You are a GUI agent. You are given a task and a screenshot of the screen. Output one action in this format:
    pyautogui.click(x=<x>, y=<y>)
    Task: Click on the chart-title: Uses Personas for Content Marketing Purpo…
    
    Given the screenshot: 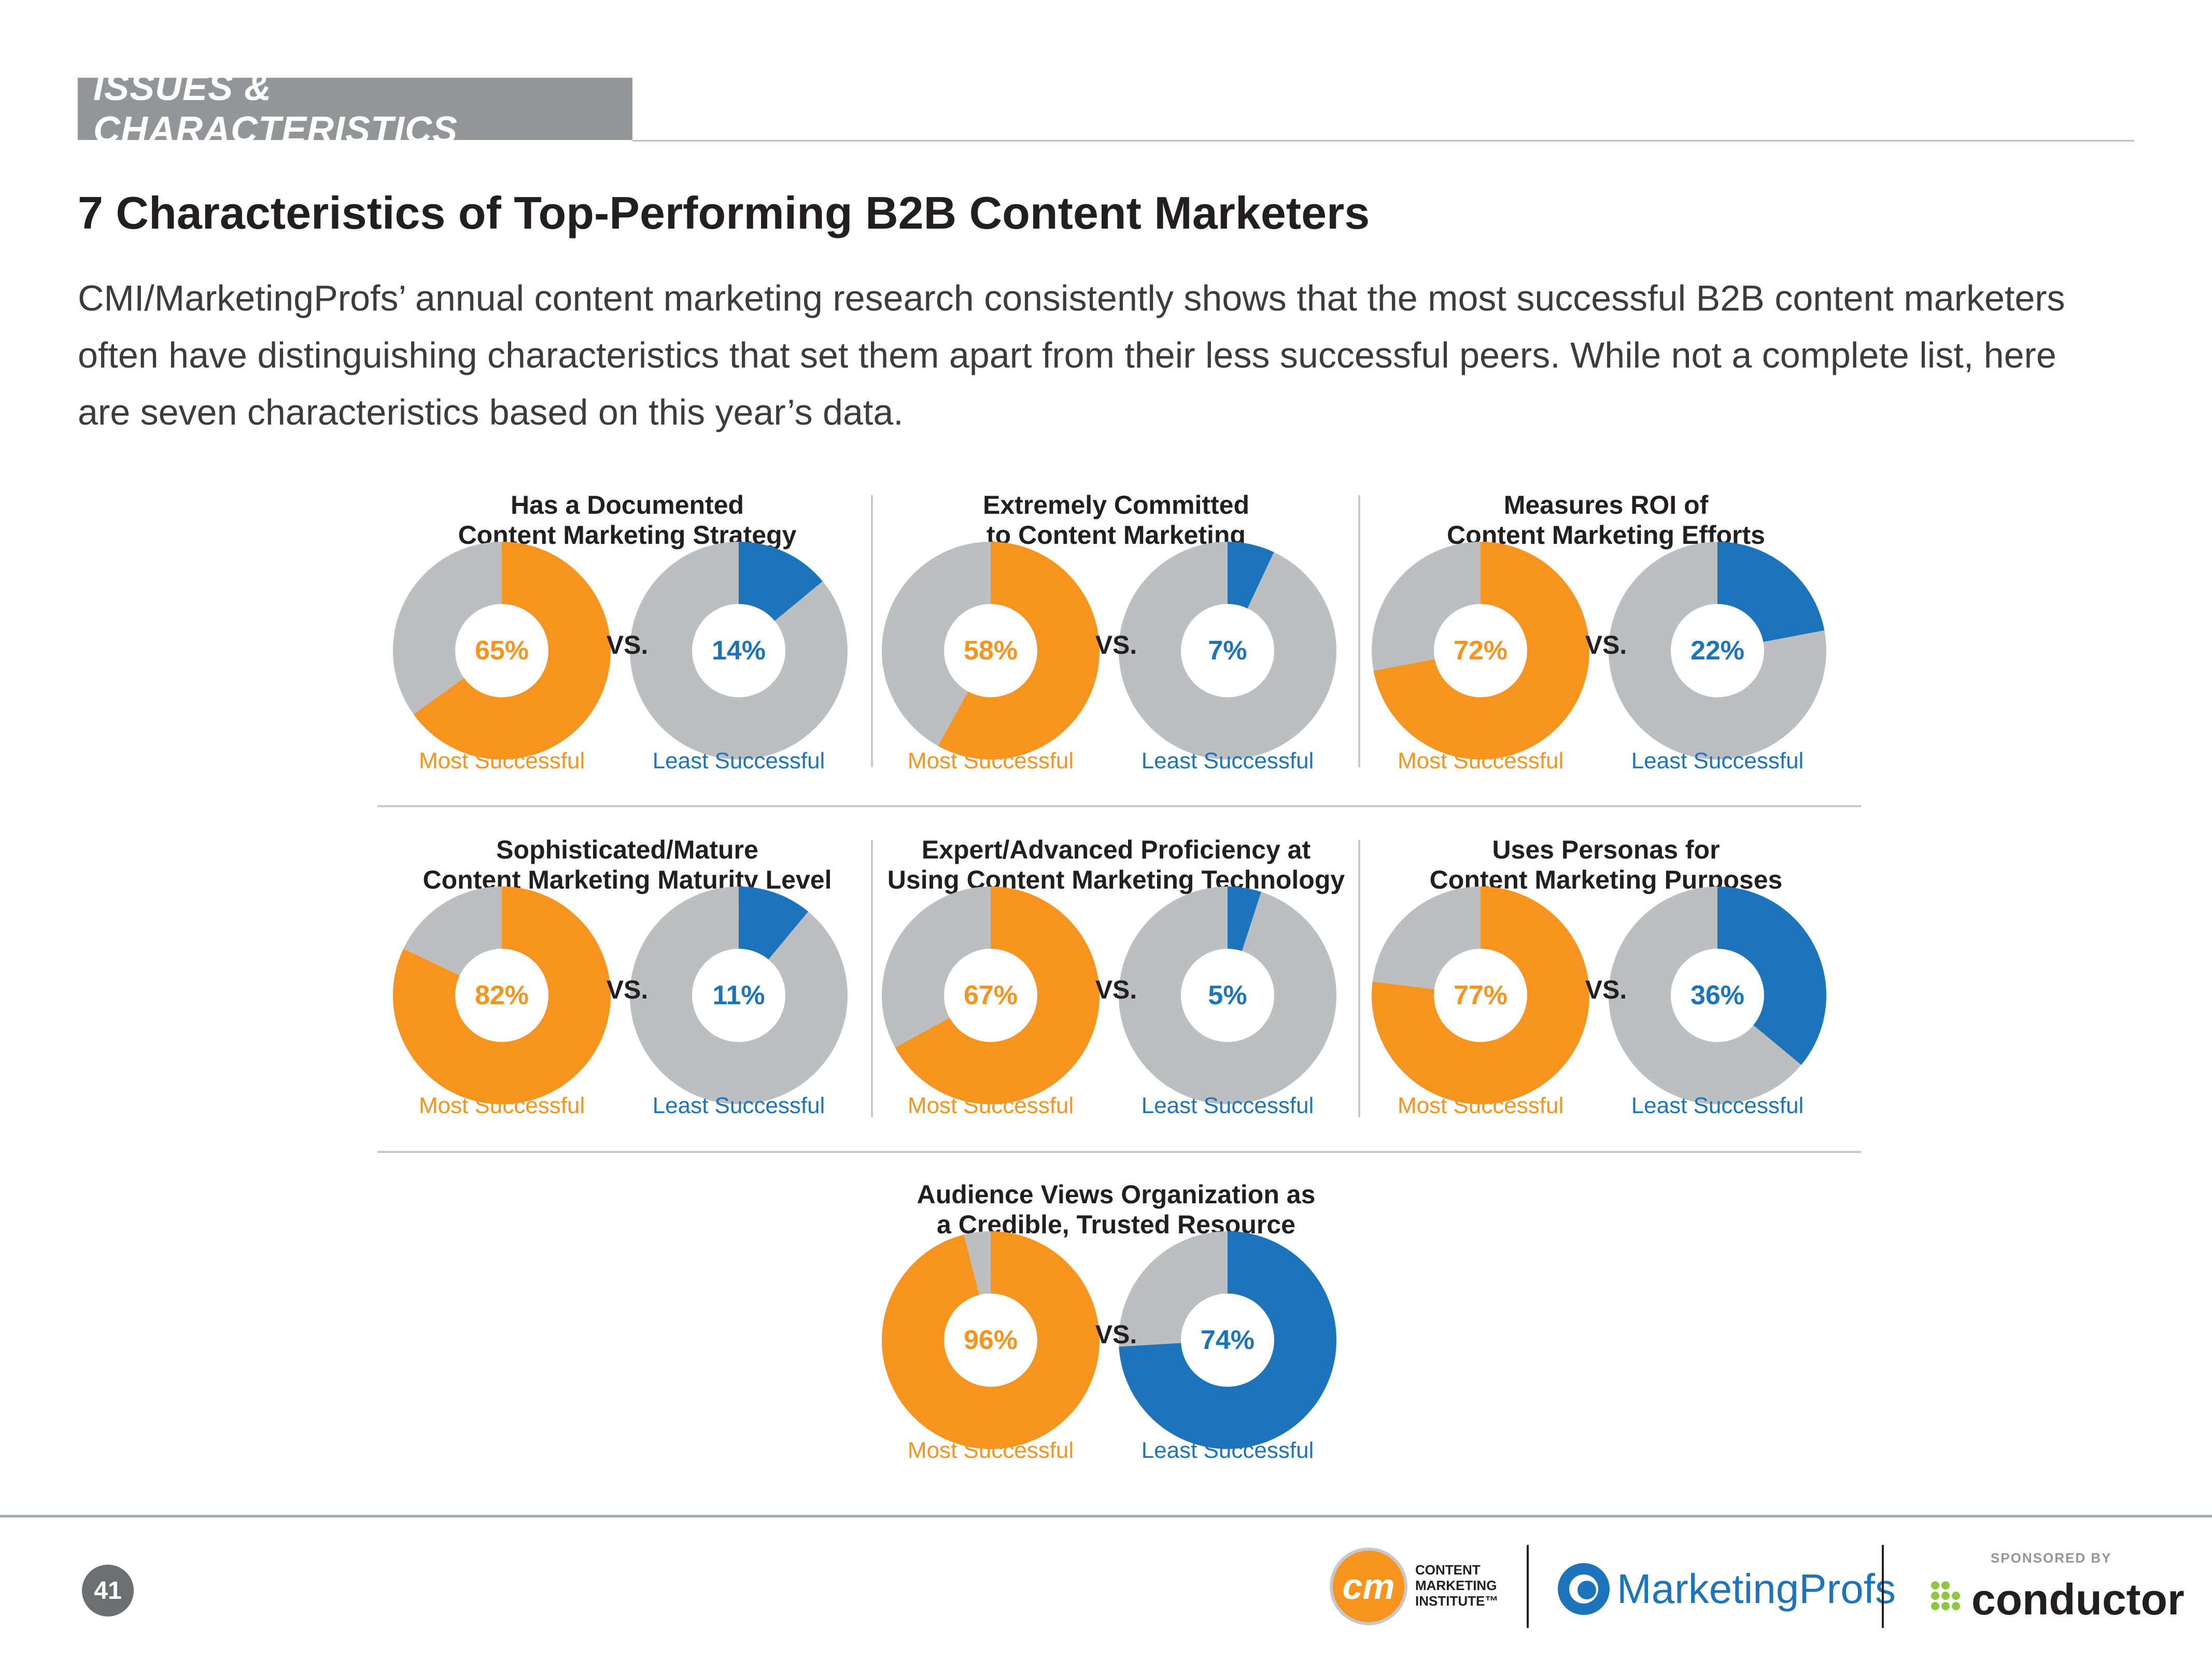 What is the action you would take?
    pyautogui.click(x=1606, y=865)
    